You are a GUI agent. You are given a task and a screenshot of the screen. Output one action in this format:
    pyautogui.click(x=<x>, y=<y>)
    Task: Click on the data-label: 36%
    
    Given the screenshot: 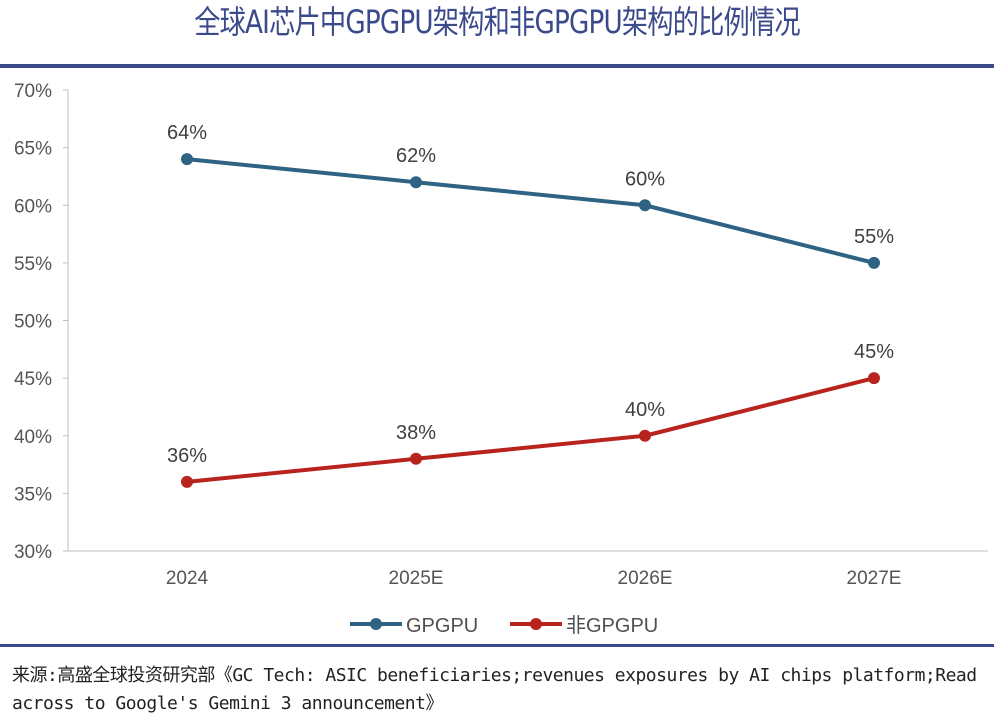 What is the action you would take?
    pyautogui.click(x=187, y=456)
    